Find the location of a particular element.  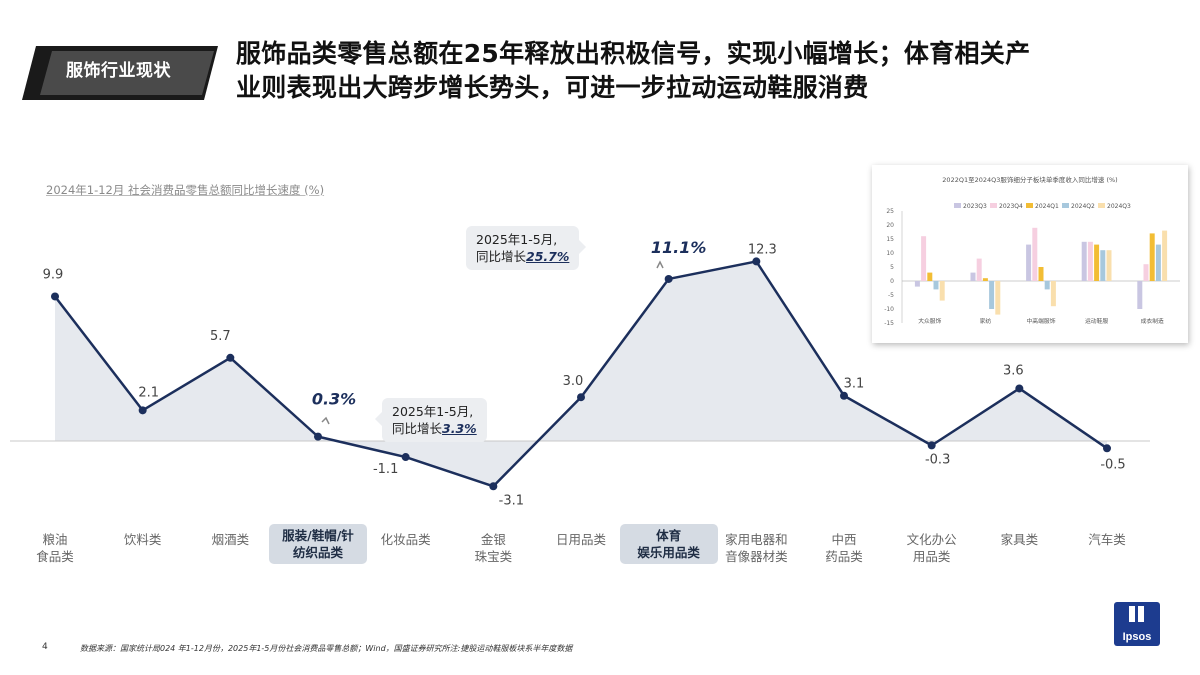

data-label: 12.3 is located at coordinates (762, 249).